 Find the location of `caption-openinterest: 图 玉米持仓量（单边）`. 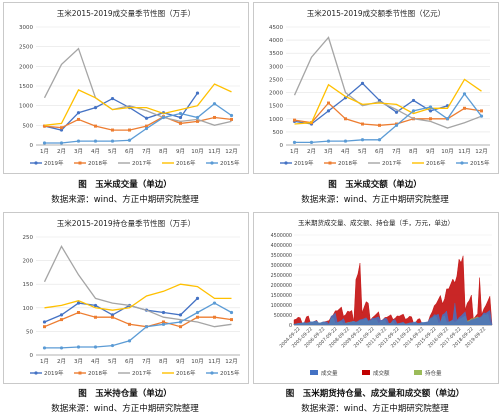

caption-openinterest: 图 玉米持仓量（单边） is located at coordinates (125, 394).